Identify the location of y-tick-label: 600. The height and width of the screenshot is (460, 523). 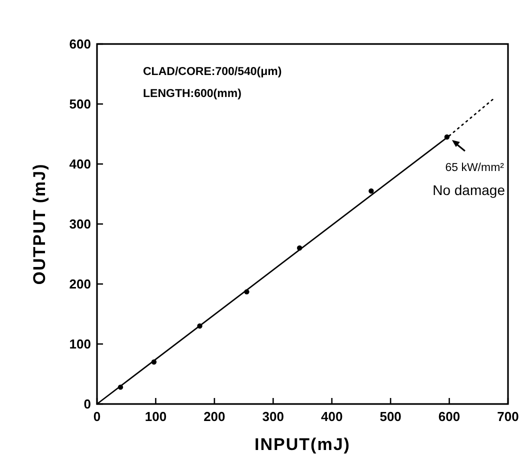
(80, 44).